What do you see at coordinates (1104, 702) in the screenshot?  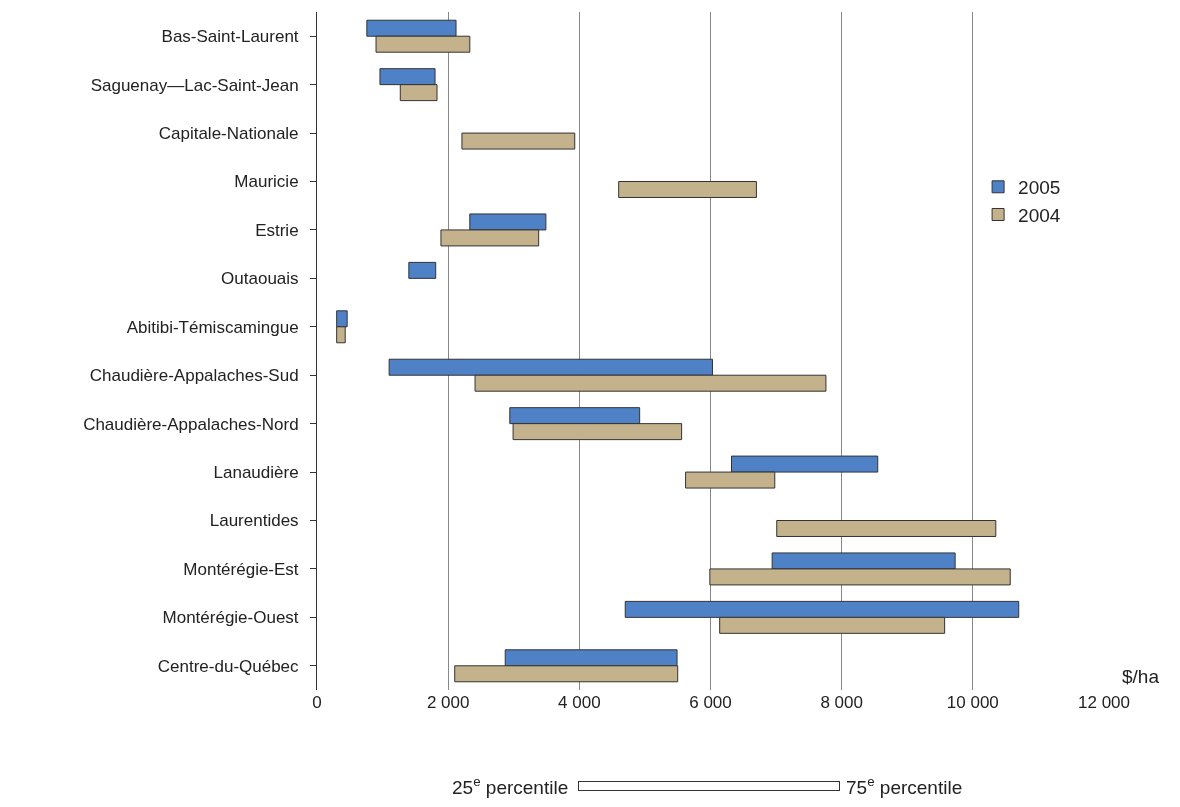 I see `x-tick-label: 12 000` at bounding box center [1104, 702].